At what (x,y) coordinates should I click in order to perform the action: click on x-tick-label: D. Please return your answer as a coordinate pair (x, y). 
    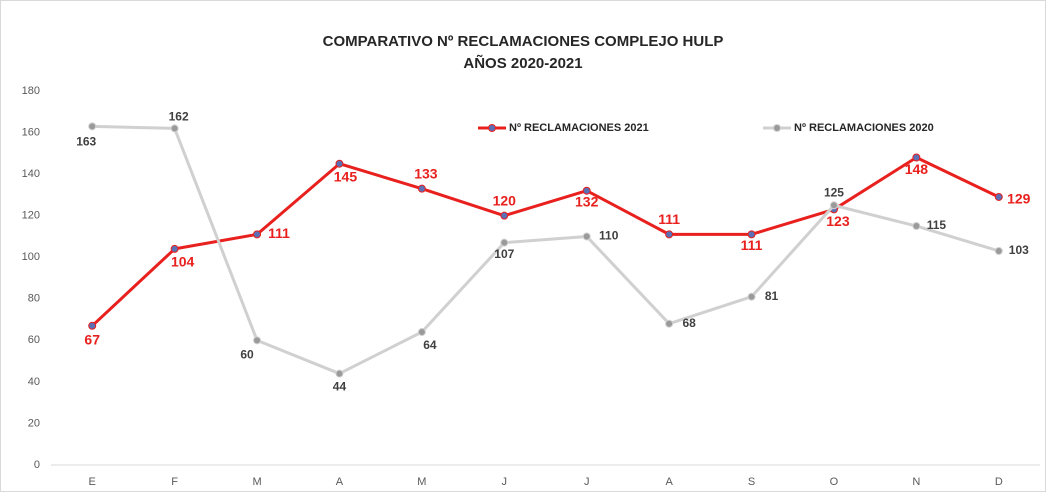
    Looking at the image, I should click on (999, 482).